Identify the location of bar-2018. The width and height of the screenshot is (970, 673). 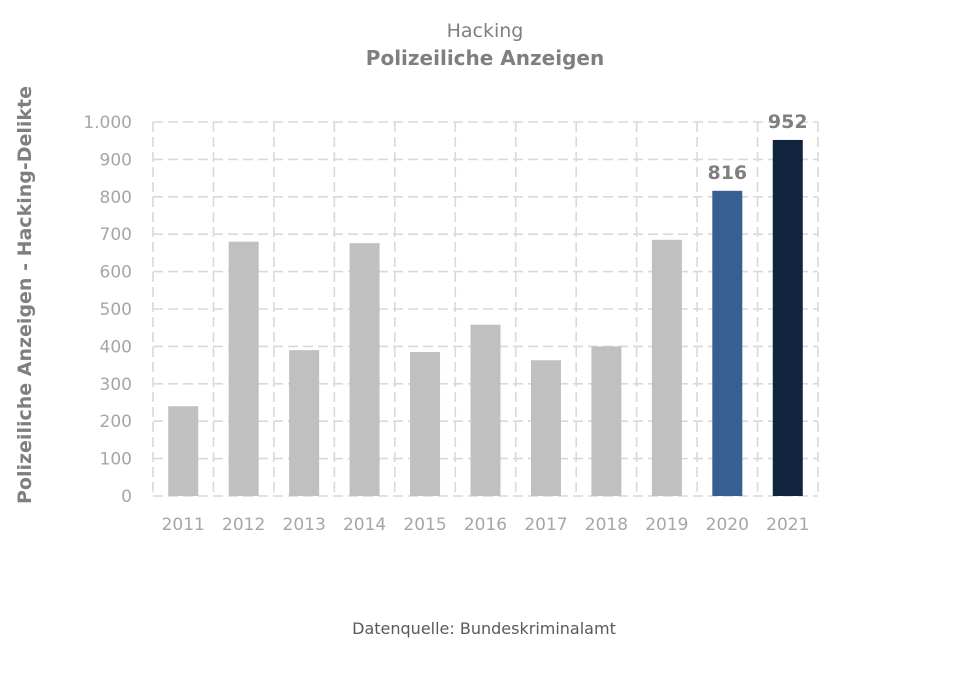
(606, 421).